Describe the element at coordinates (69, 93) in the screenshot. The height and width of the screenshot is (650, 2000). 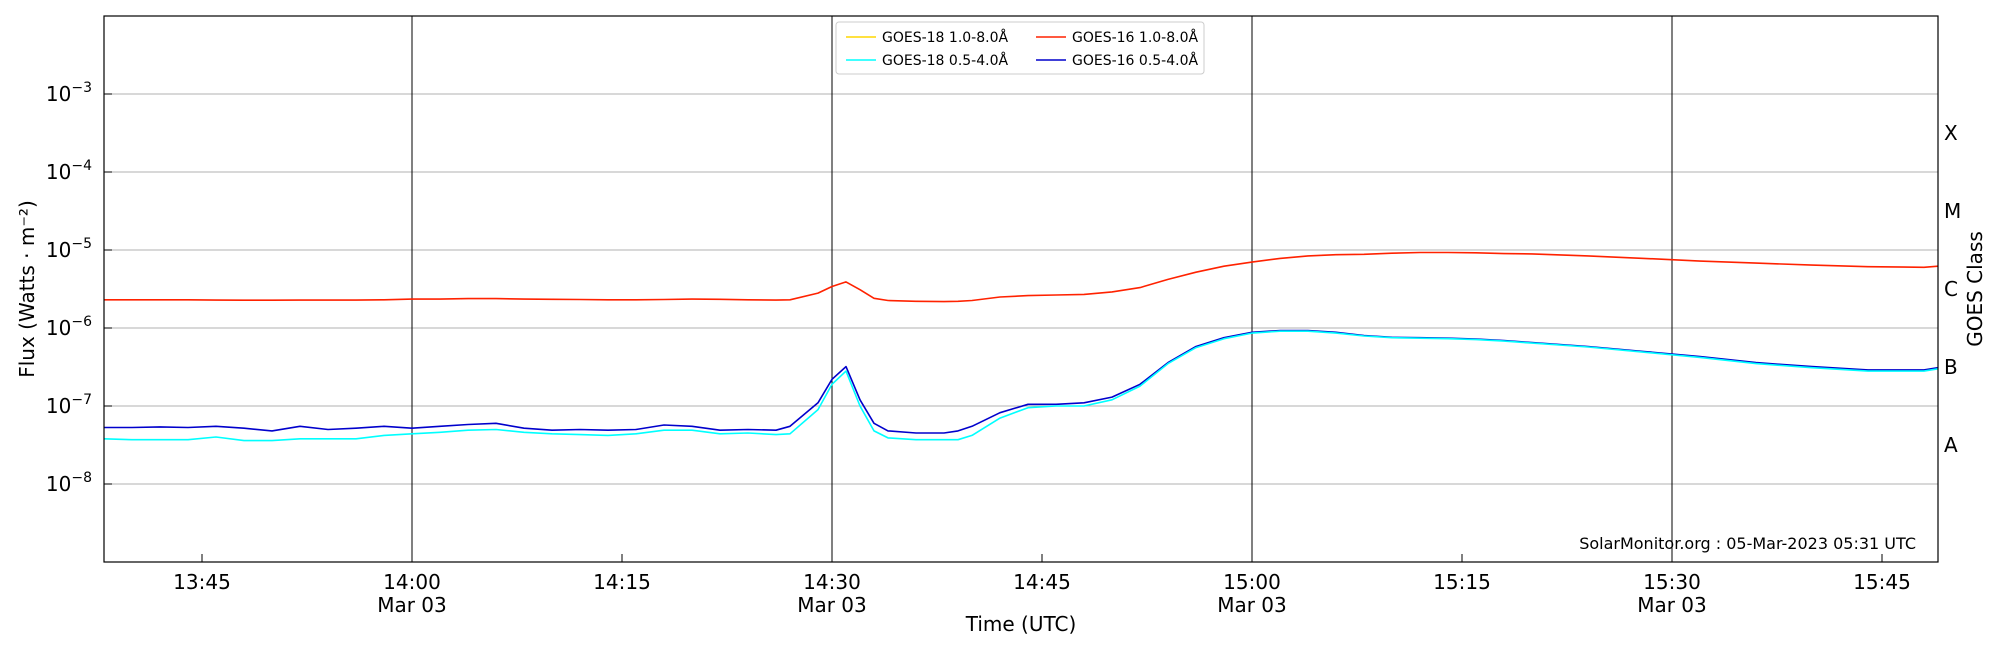
I see `y-tick-label: 10⁻³` at that location.